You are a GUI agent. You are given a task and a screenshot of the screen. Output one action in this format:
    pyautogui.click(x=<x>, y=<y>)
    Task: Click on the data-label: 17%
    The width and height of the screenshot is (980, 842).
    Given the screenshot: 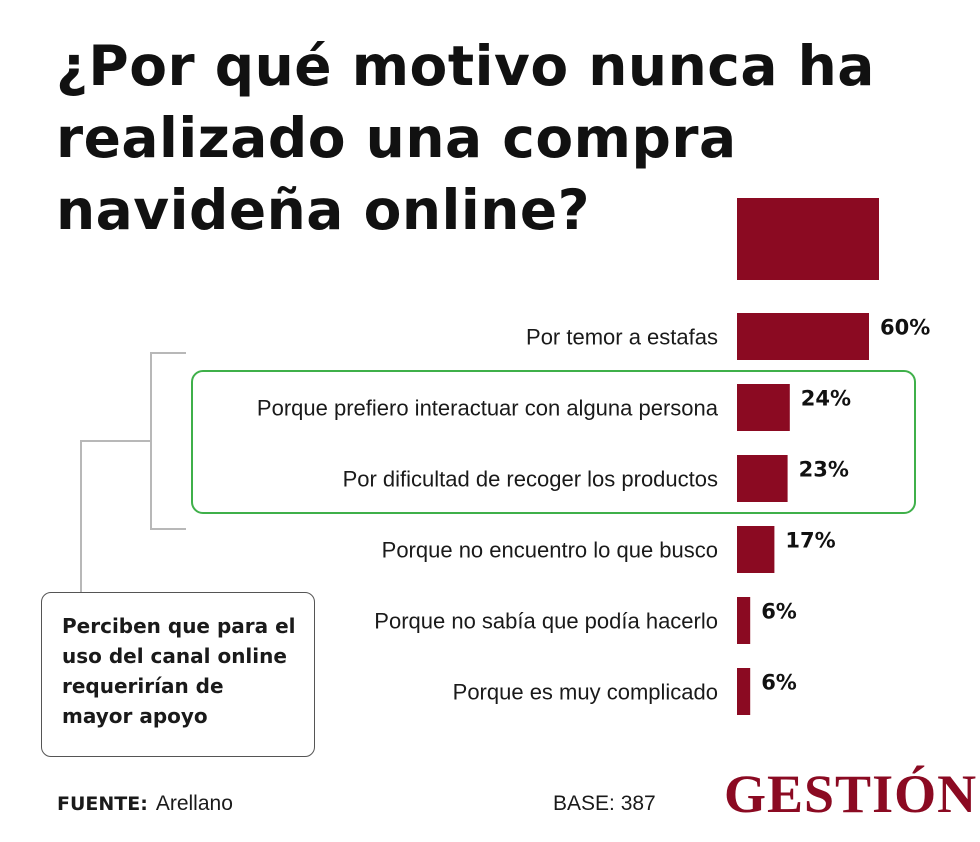 What is the action you would take?
    pyautogui.click(x=810, y=541)
    